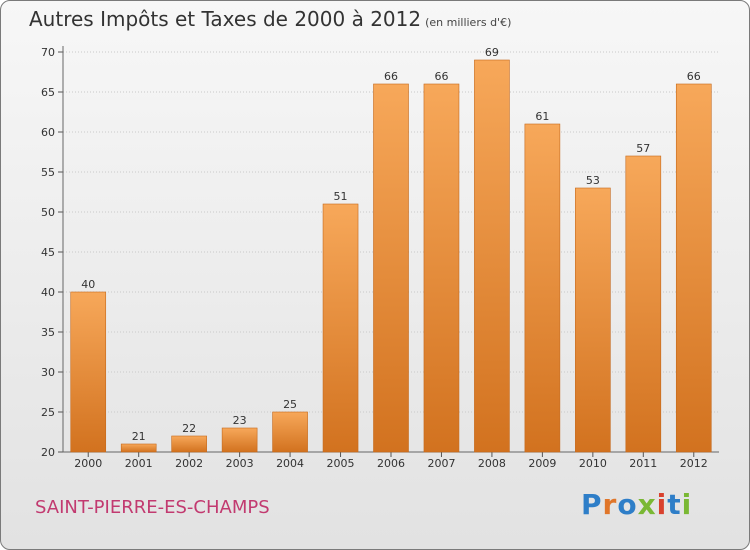  Describe the element at coordinates (643, 148) in the screenshot. I see `data-label: 57` at that location.